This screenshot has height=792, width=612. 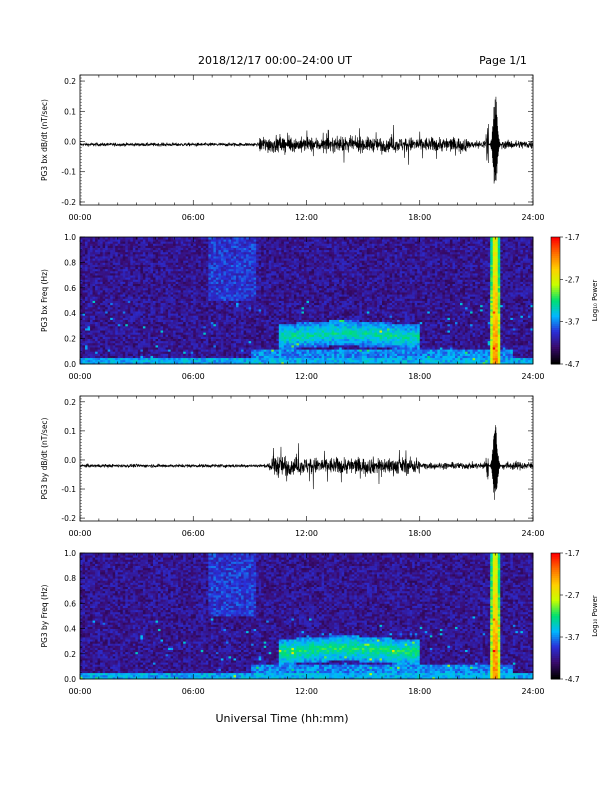 What do you see at coordinates (79, 217) in the screenshot?
I see `x-tick-label: 00:00` at bounding box center [79, 217].